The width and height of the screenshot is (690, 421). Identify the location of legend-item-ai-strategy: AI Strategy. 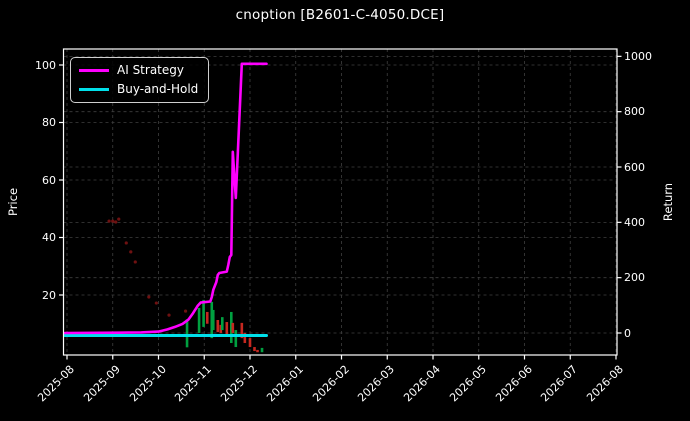
(138, 70).